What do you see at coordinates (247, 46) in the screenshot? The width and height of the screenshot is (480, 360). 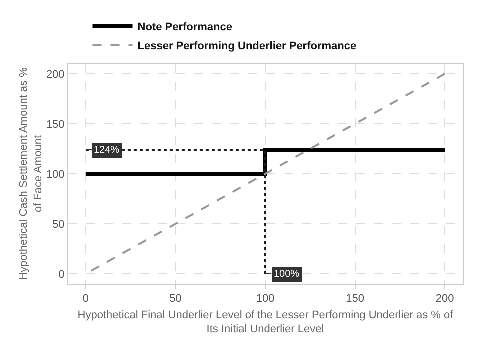 I see `legend-label: Lesser Performing Underlier Performance` at bounding box center [247, 46].